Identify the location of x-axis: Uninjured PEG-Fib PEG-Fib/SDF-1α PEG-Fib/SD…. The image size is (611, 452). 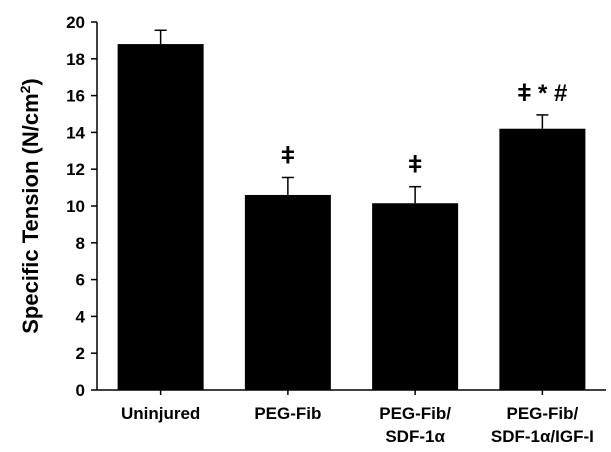
(351, 417).